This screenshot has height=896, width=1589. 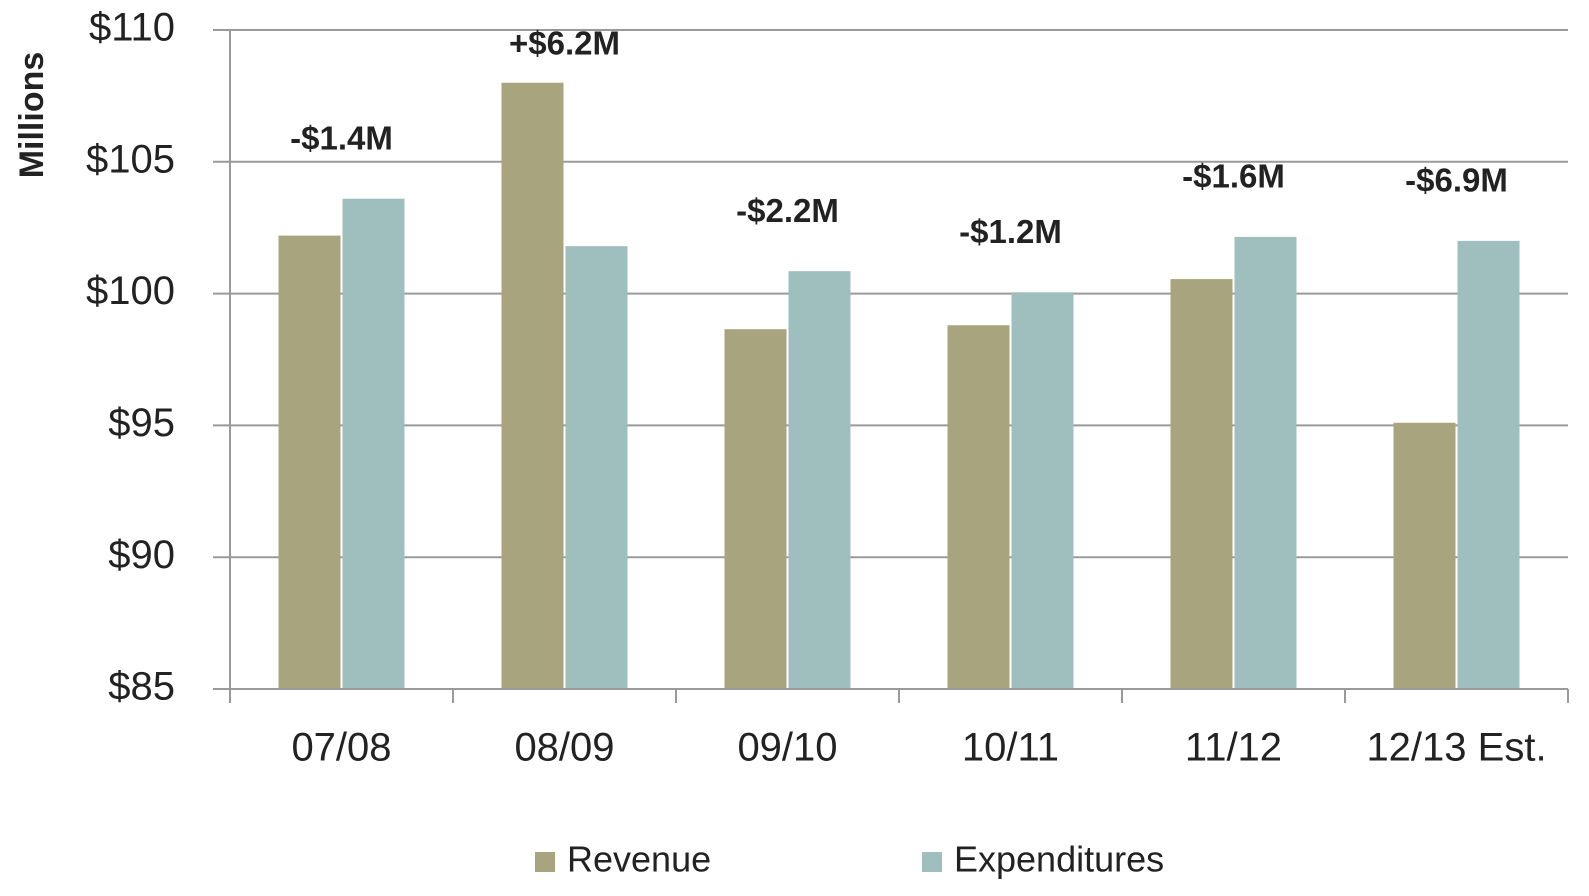 I want to click on annotation: -$1.4M, so click(x=341, y=137).